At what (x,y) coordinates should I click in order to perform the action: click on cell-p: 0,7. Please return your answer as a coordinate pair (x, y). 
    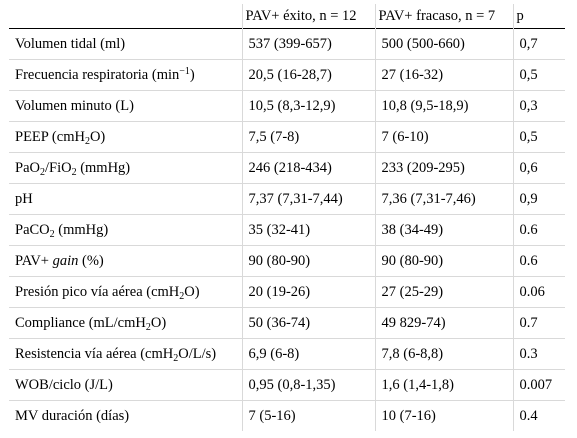
    Looking at the image, I should click on (538, 44).